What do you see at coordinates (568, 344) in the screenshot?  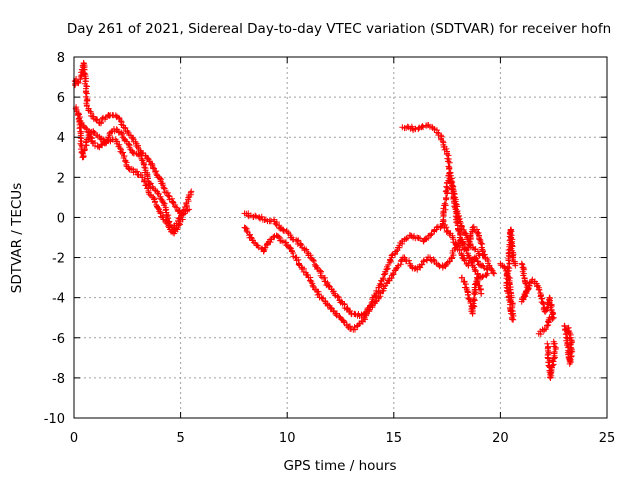 I see `series-track-l` at bounding box center [568, 344].